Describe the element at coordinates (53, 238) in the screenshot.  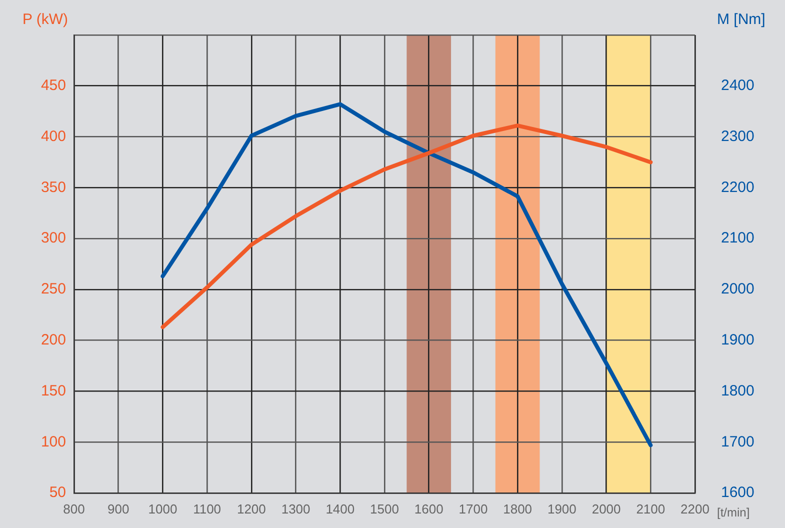
I see `y-tick-label: 300` at that location.